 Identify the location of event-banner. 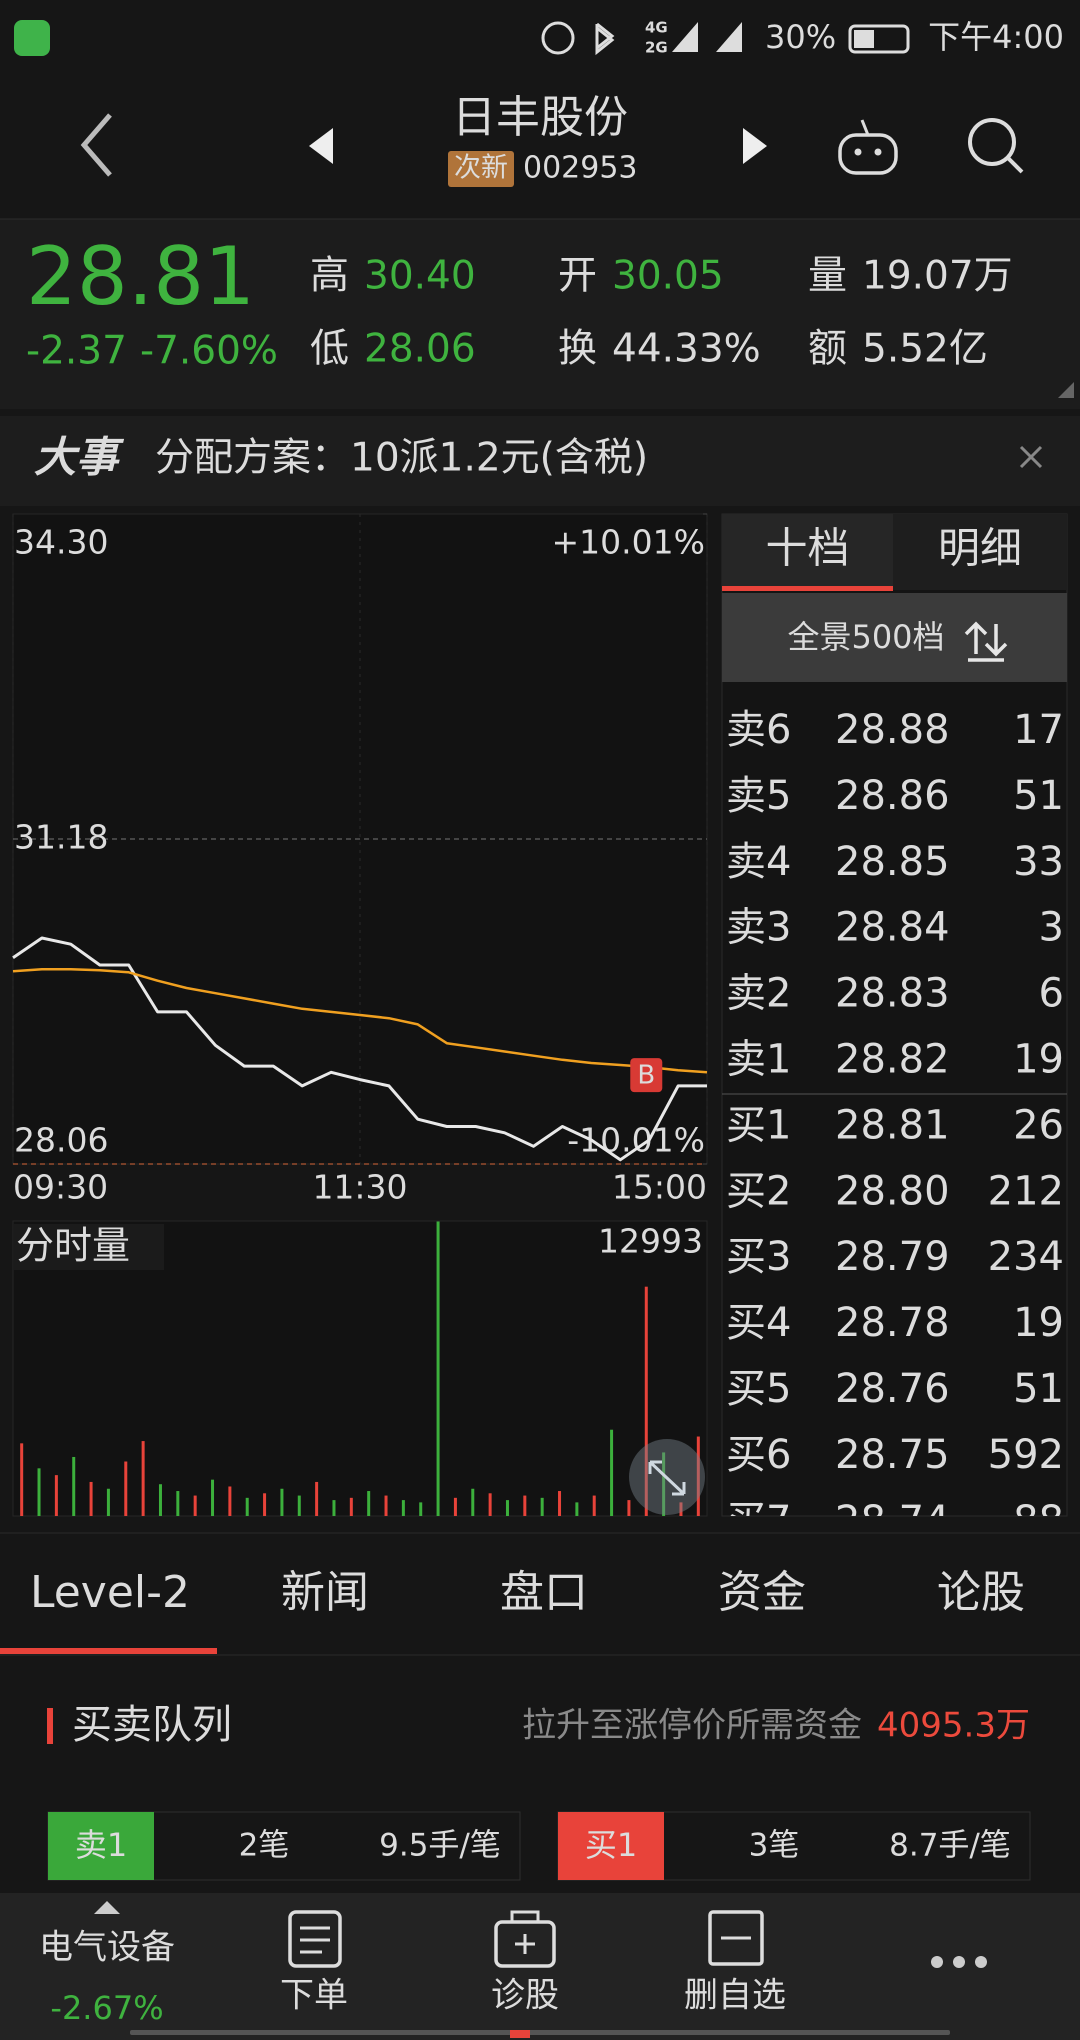
(540, 461).